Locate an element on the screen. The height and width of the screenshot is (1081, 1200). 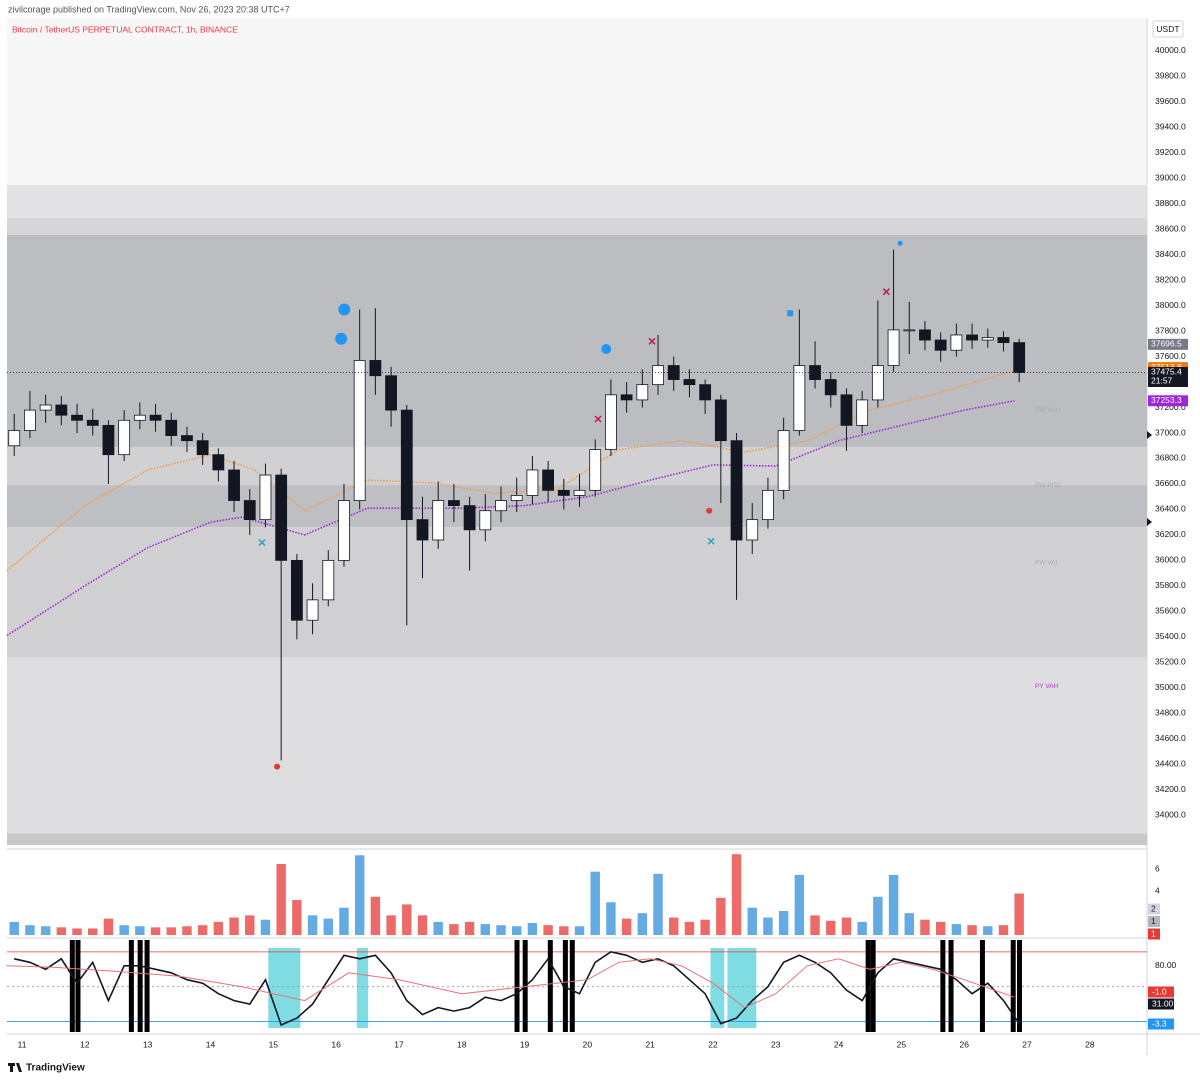
x-tick-label: 15 is located at coordinates (274, 1044).